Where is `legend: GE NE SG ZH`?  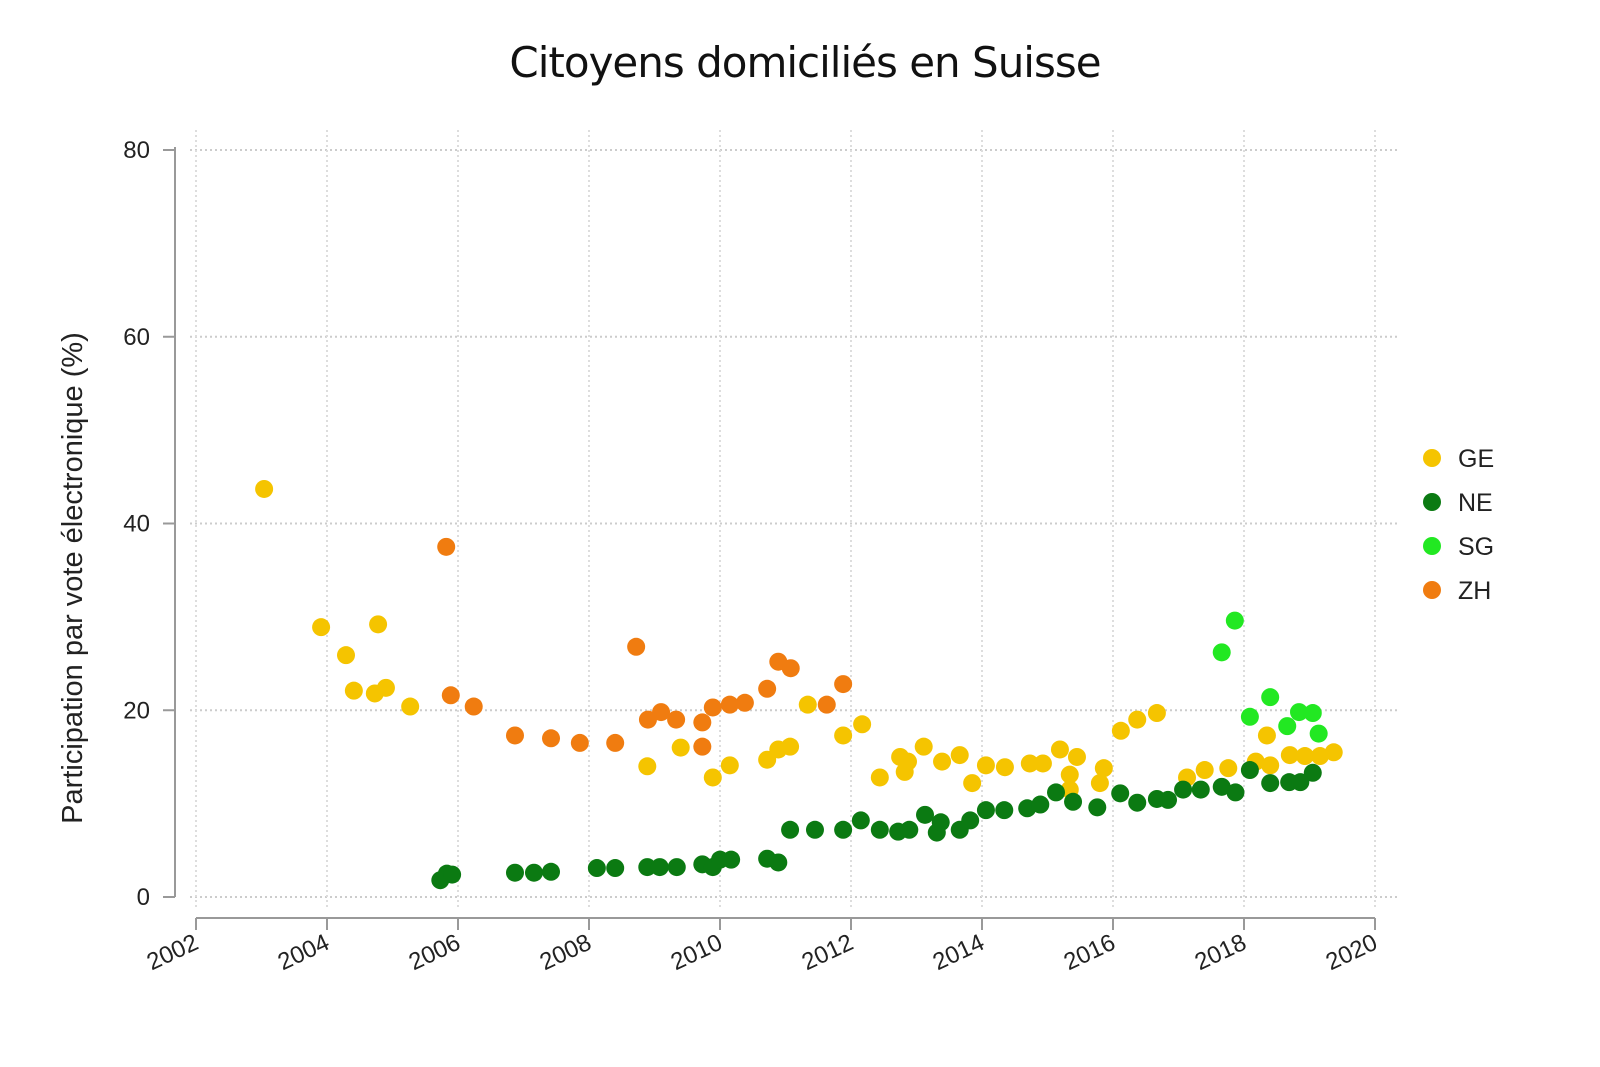
legend: GE NE SG ZH is located at coordinates (1458, 525).